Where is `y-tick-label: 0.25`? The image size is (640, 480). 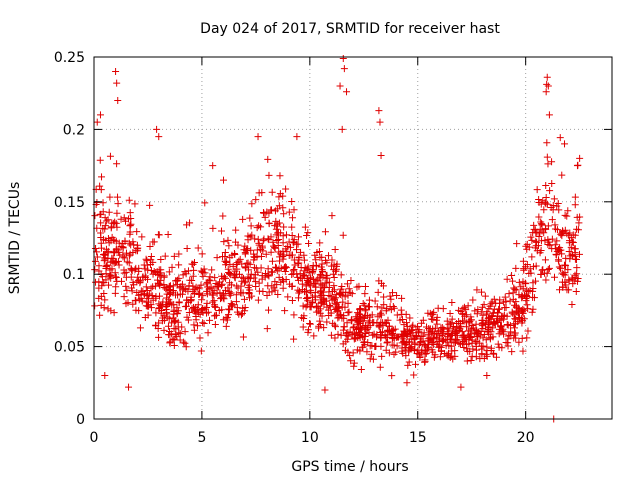 y-tick-label: 0.25 is located at coordinates (69, 58).